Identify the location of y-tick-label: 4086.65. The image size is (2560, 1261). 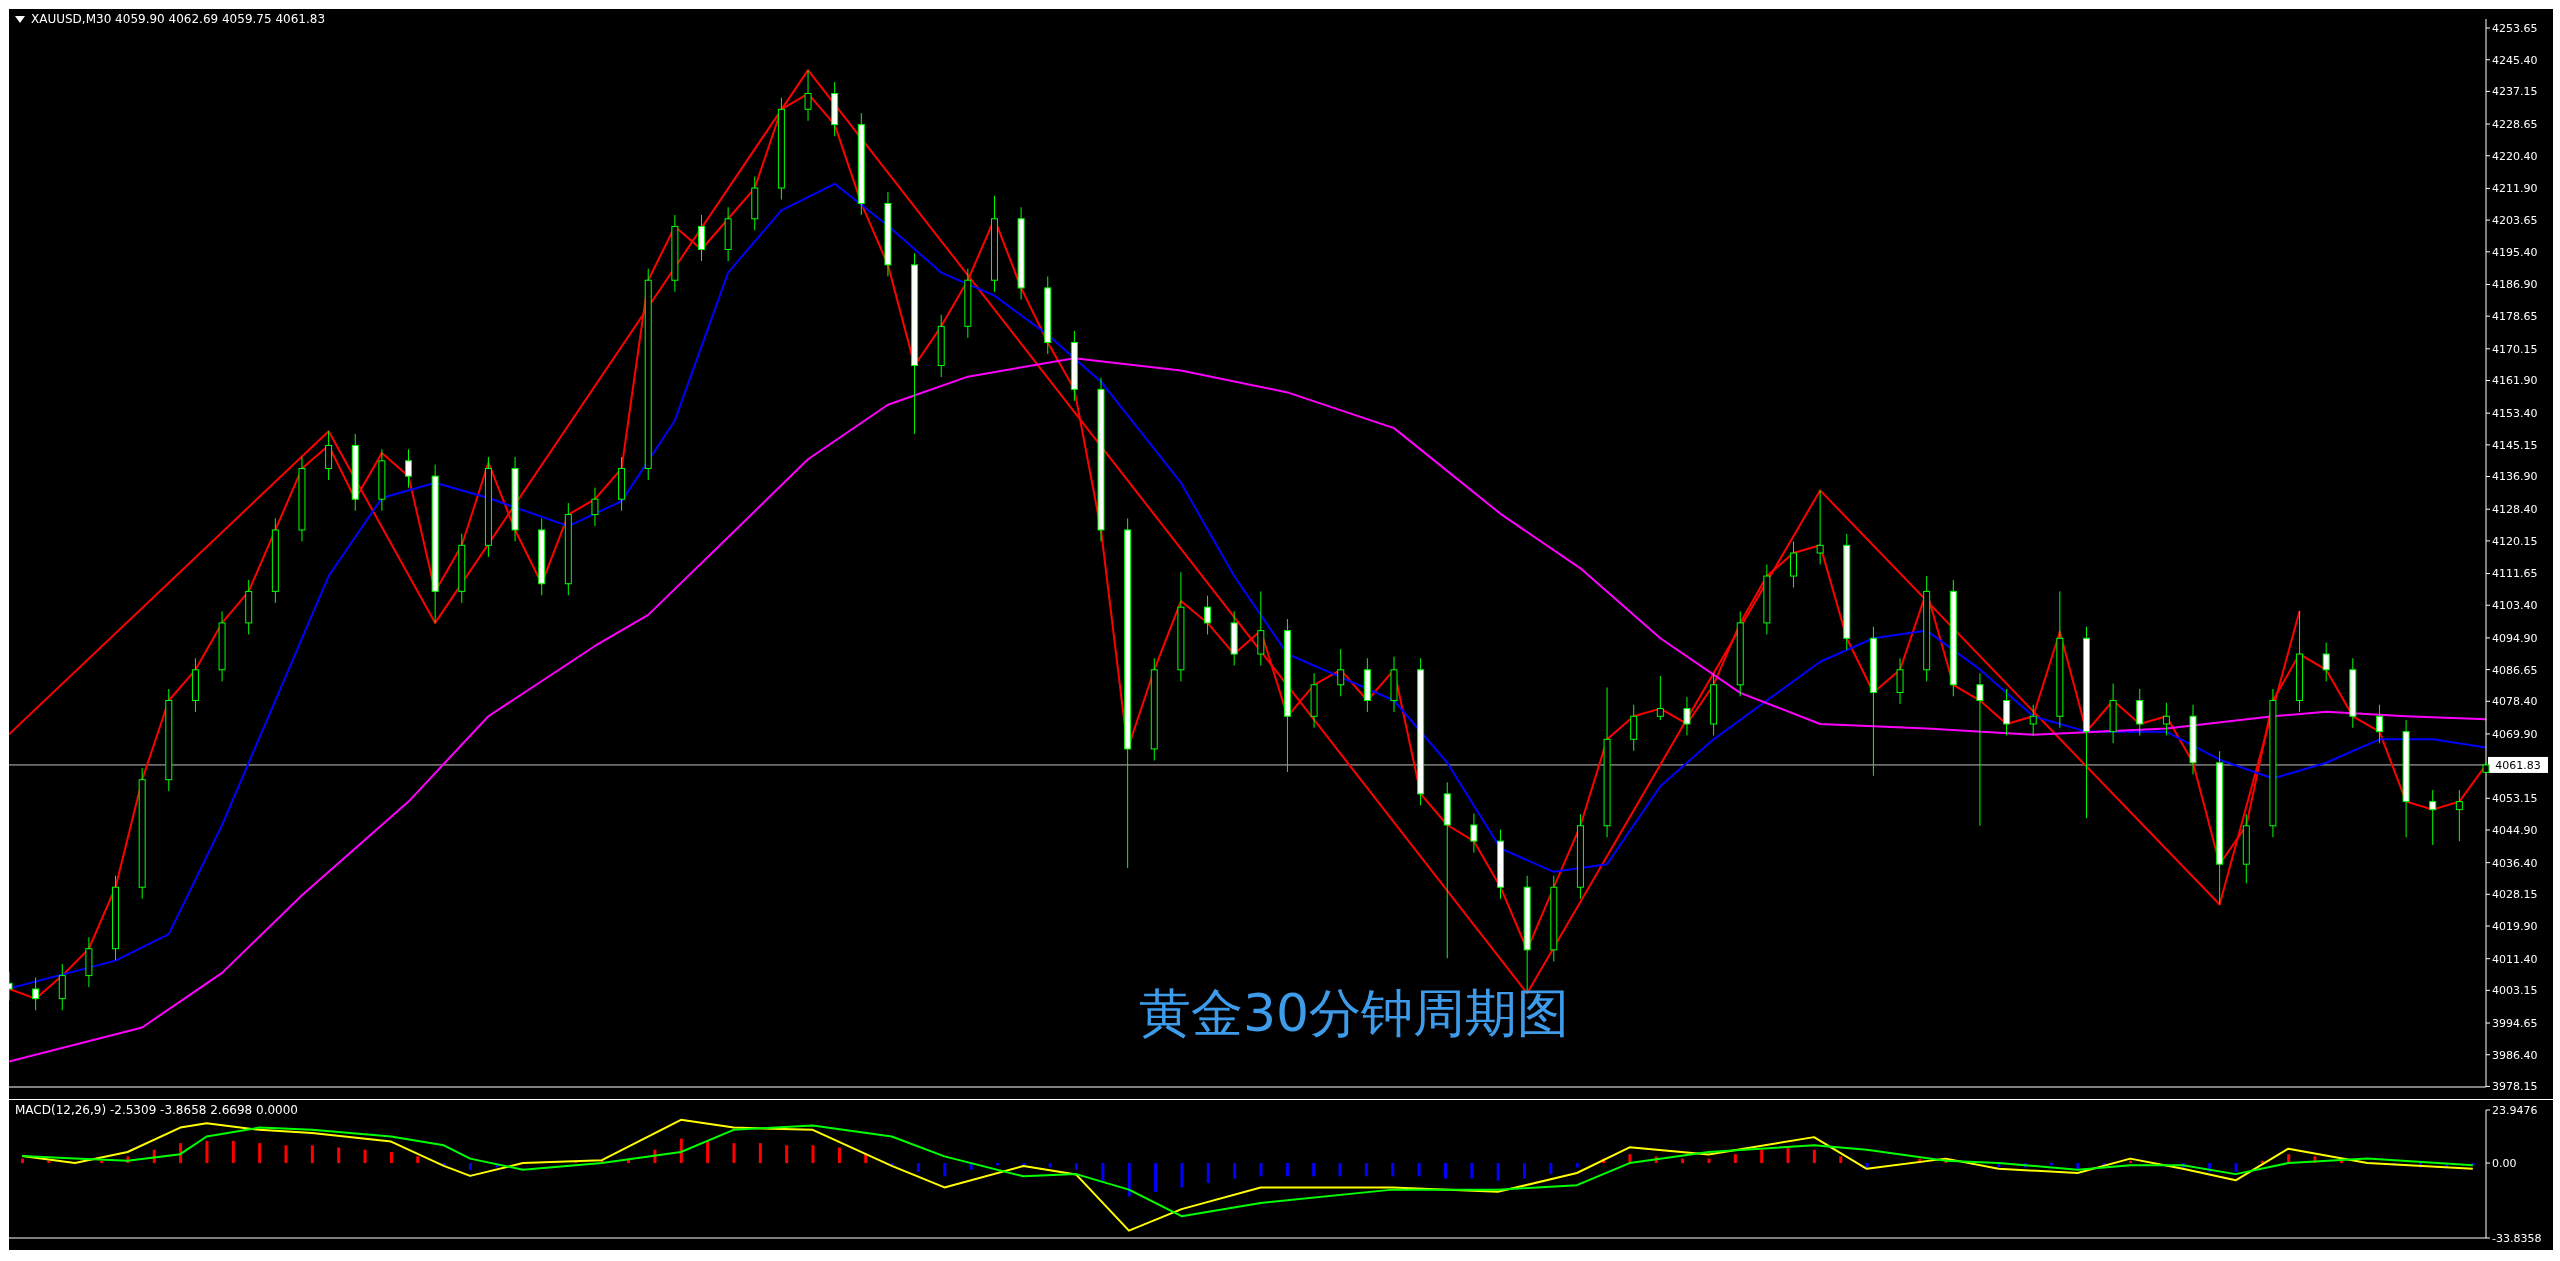
(2515, 670).